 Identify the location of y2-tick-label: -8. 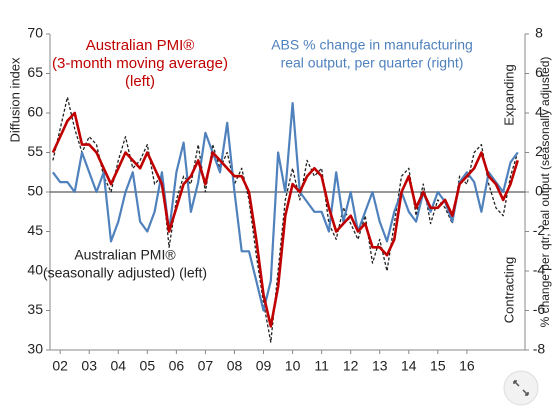
(539, 349).